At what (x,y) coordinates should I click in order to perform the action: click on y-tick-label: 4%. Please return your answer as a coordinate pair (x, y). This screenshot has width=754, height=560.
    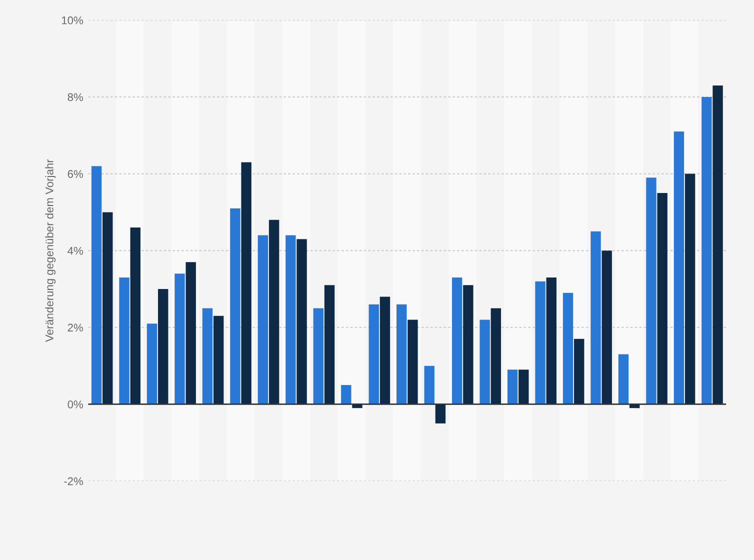
    Looking at the image, I should click on (75, 250).